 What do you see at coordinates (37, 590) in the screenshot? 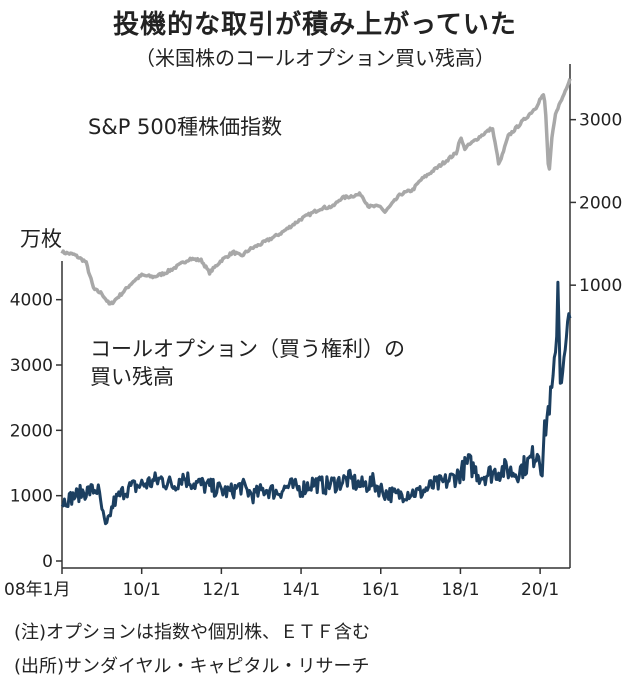
I see `x-tick-label: 08年1月` at bounding box center [37, 590].